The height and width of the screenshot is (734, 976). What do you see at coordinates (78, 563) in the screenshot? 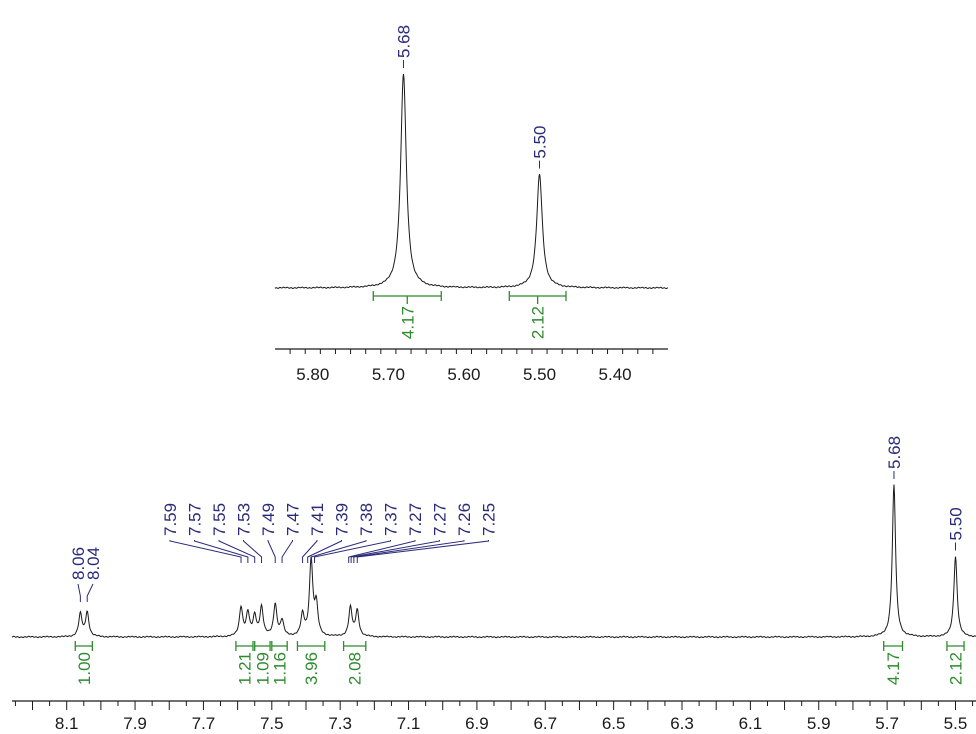
I see `main-peak-g1-label: 8.06` at bounding box center [78, 563].